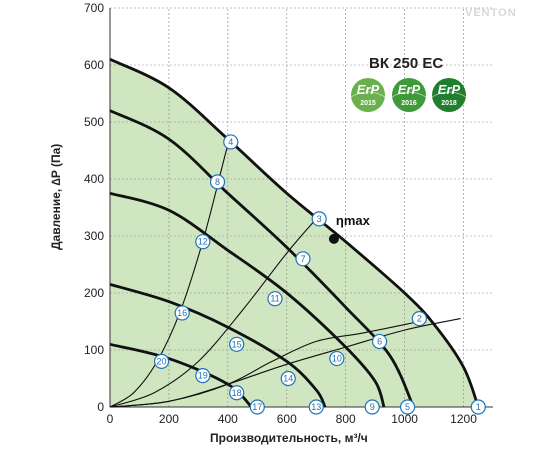 Image resolution: width=550 pixels, height=450 pixels. I want to click on max-efficiency-layer: ηmax, so click(349, 228).